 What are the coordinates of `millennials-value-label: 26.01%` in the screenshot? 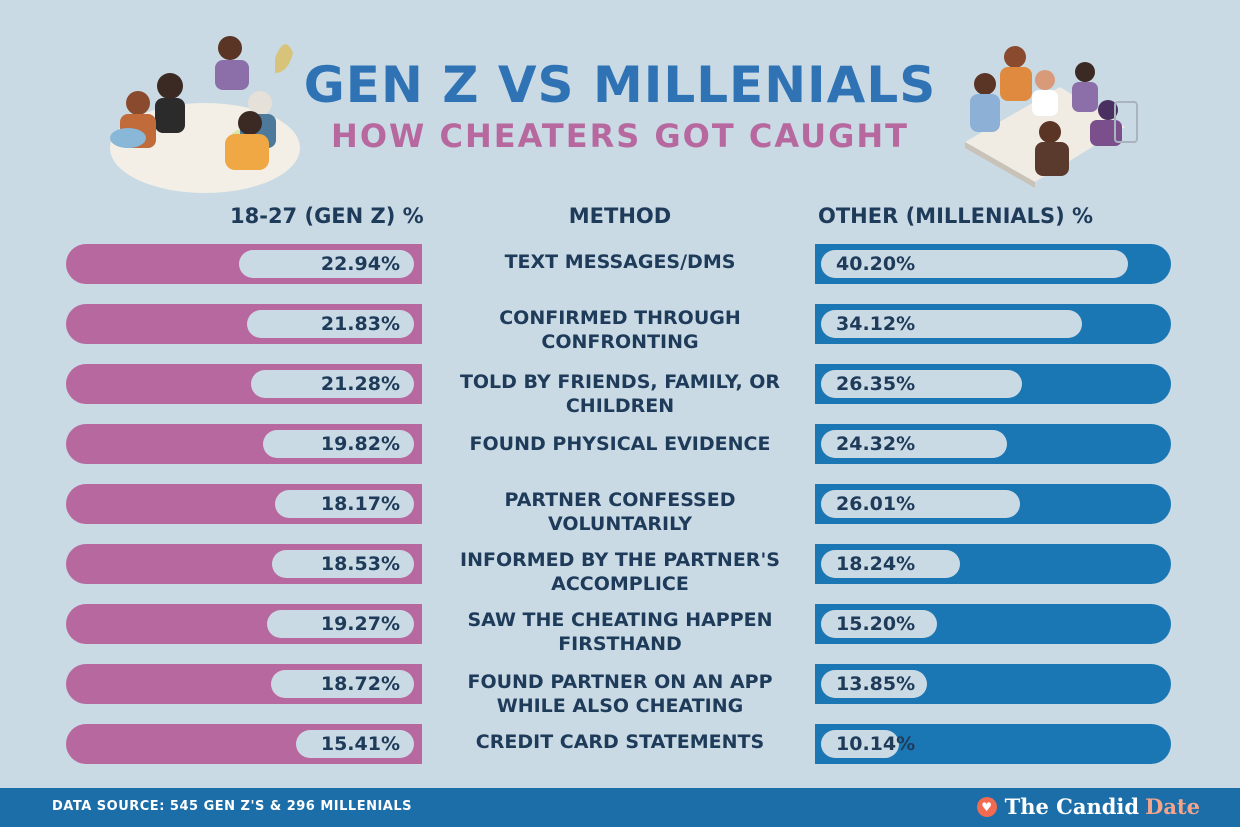 It's located at (876, 504).